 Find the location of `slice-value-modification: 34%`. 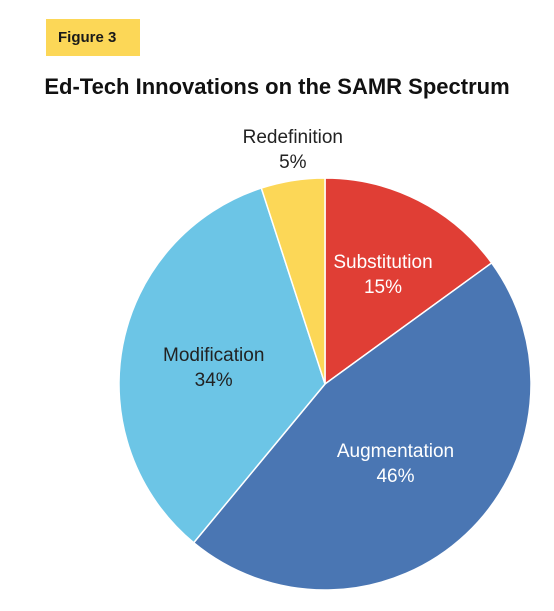

slice-value-modification: 34% is located at coordinates (214, 380).